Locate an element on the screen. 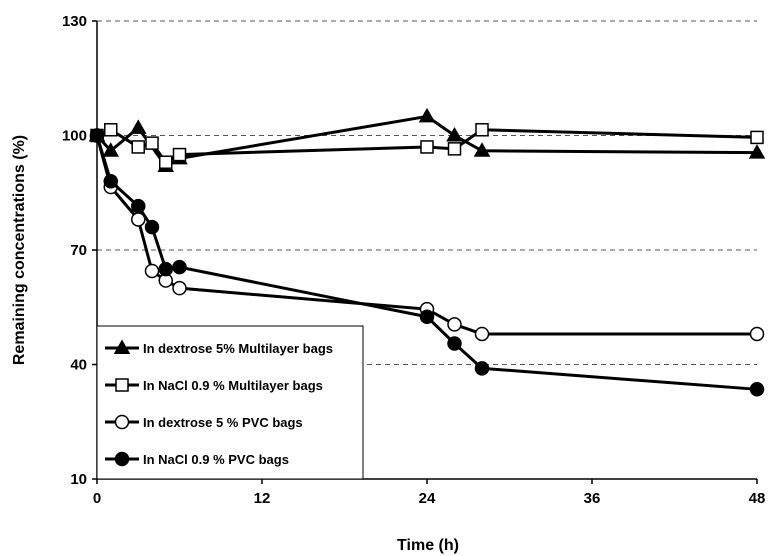 The height and width of the screenshot is (556, 769). series-line is located at coordinates (427, 146).